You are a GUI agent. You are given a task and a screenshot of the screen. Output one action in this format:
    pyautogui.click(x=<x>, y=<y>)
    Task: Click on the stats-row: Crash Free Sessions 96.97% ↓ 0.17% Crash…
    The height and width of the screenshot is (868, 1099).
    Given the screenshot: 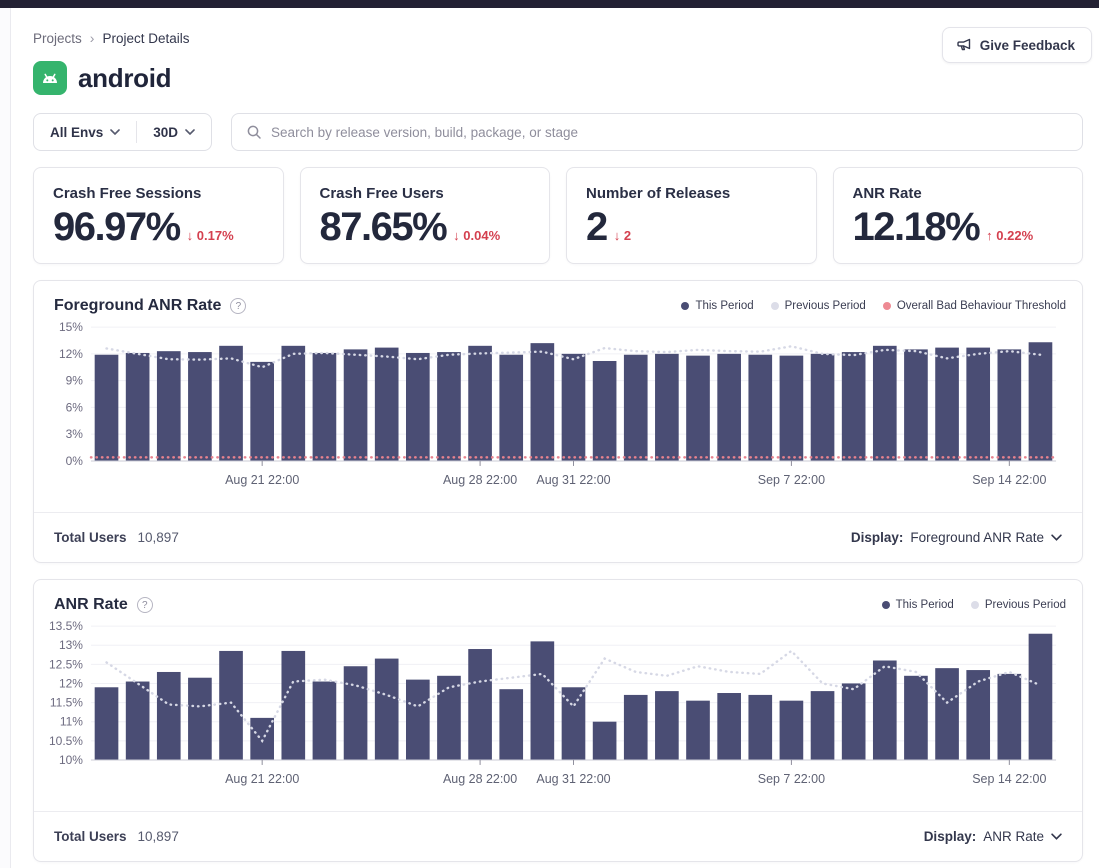 What is the action you would take?
    pyautogui.click(x=558, y=215)
    